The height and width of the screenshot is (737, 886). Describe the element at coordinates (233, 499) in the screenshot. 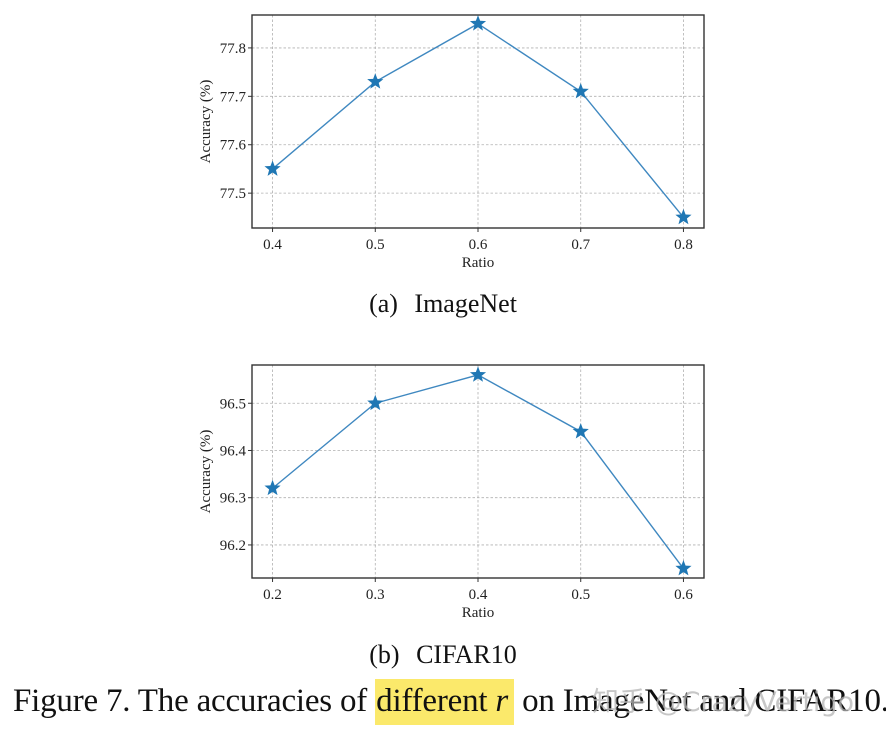

I see `y-tick-label: 96.3` at that location.